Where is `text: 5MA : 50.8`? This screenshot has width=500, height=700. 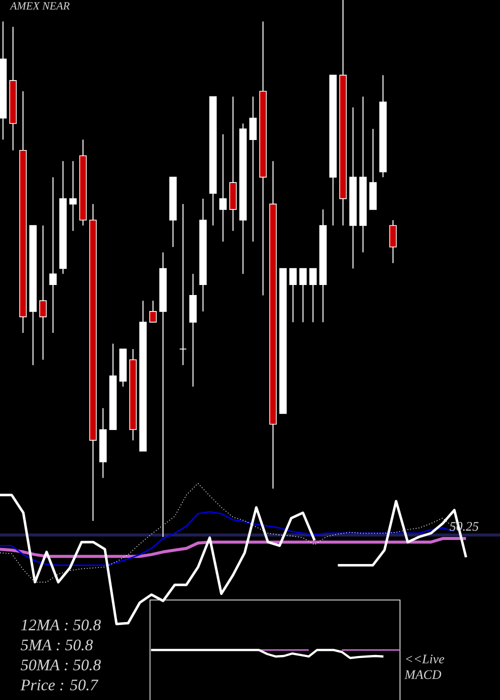
text: 5MA : 50.8 is located at coordinates (56, 645).